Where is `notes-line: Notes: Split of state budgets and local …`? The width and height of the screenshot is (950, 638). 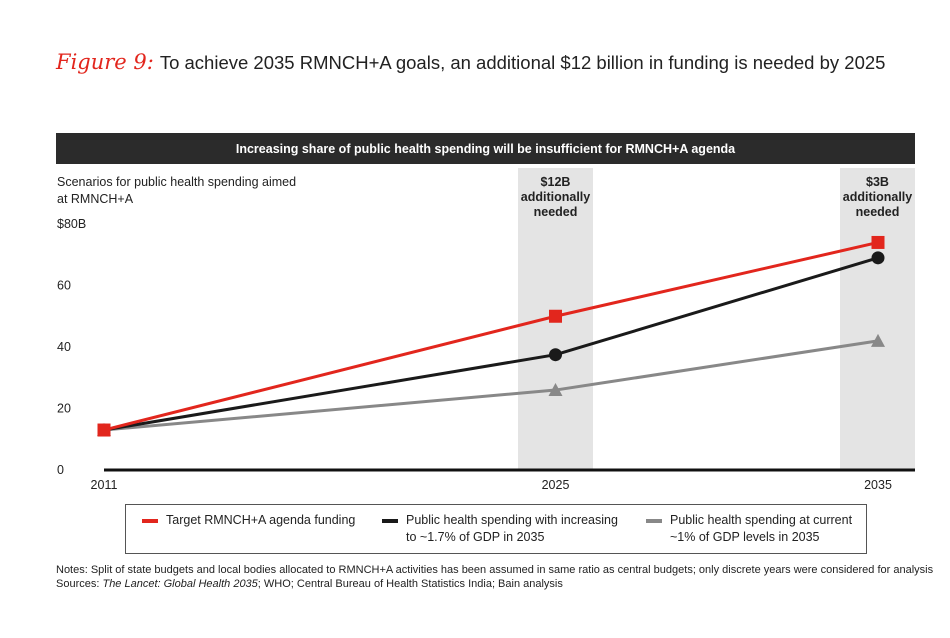 notes-line: Notes: Split of state budgets and local … is located at coordinates (495, 570).